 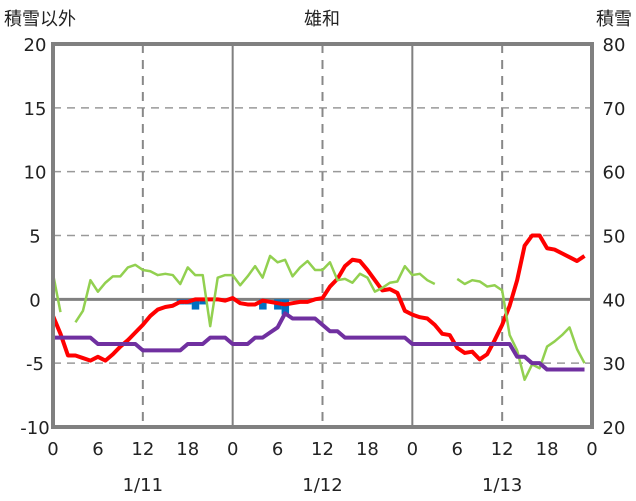 I want to click on y-right-tick-label: 30, so click(x=614, y=364).